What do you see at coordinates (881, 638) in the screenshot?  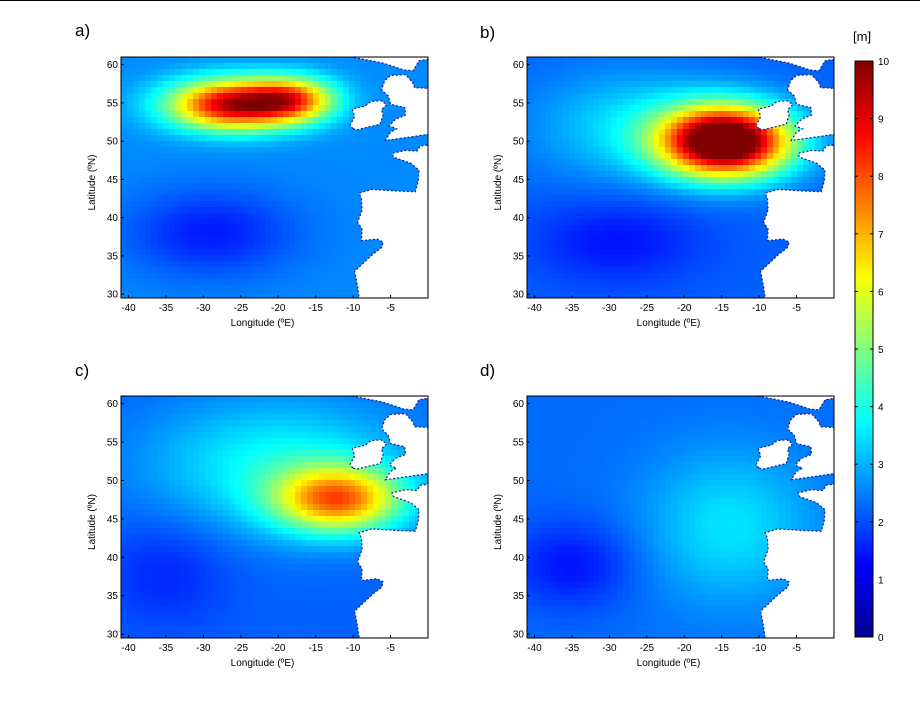 I see `colorbar-tick-label: 0` at bounding box center [881, 638].